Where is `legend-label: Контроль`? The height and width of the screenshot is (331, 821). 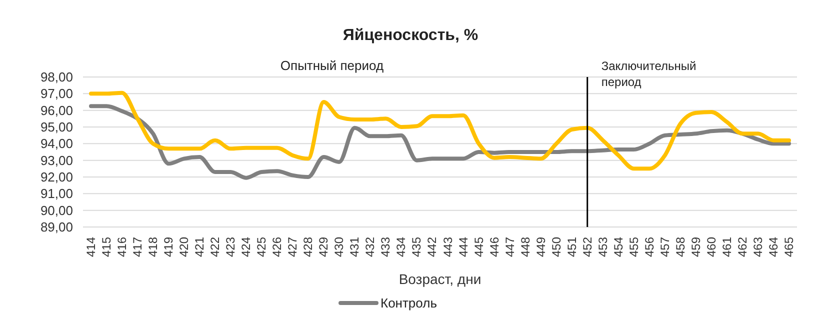 legend-label: Контроль is located at coordinates (409, 303).